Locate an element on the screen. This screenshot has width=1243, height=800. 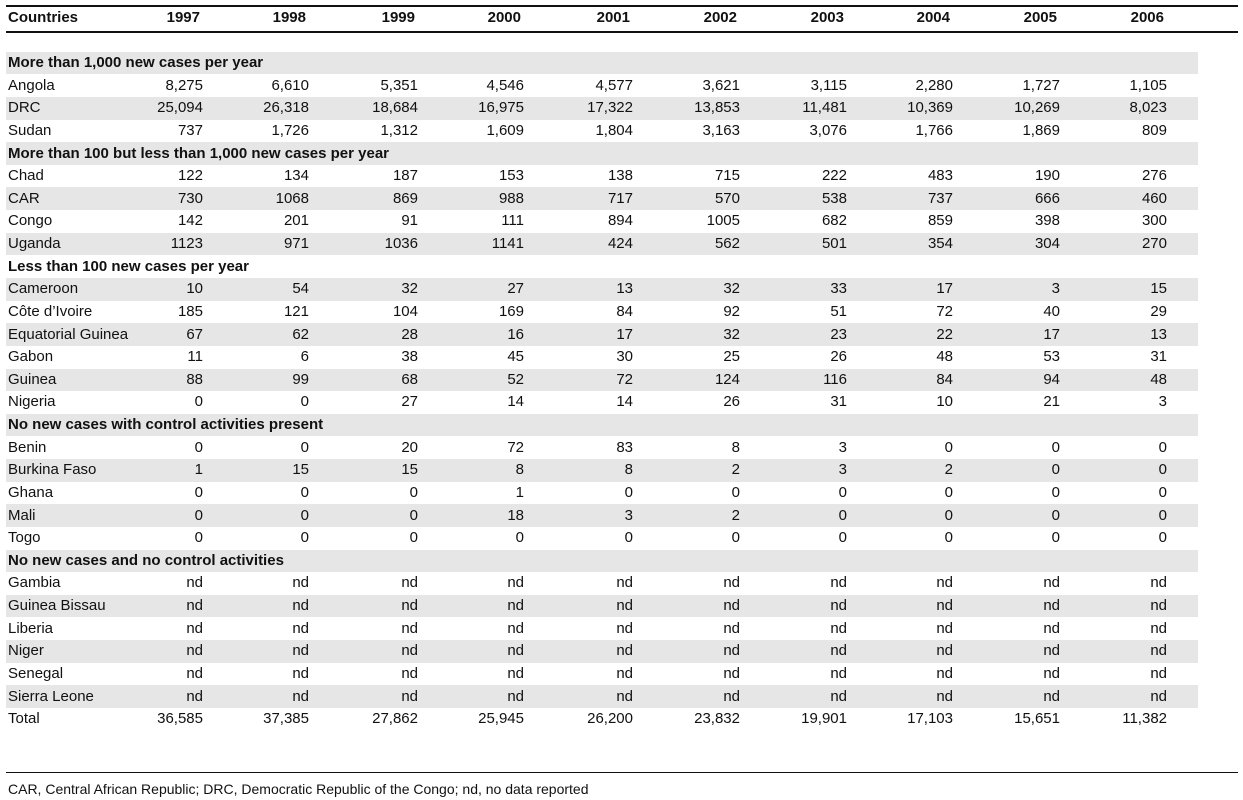
cell: 424 is located at coordinates (620, 244).